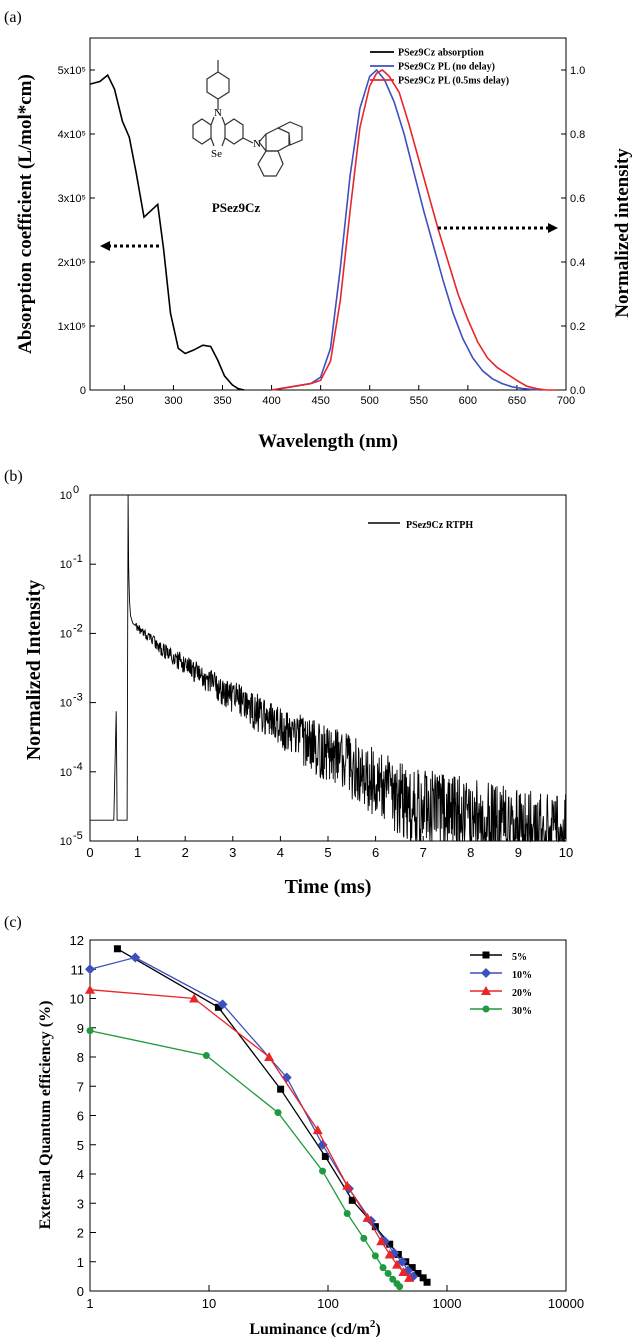 The width and height of the screenshot is (633, 1337). What do you see at coordinates (419, 401) in the screenshot?
I see `panel-a-xtick-label: 550` at bounding box center [419, 401].